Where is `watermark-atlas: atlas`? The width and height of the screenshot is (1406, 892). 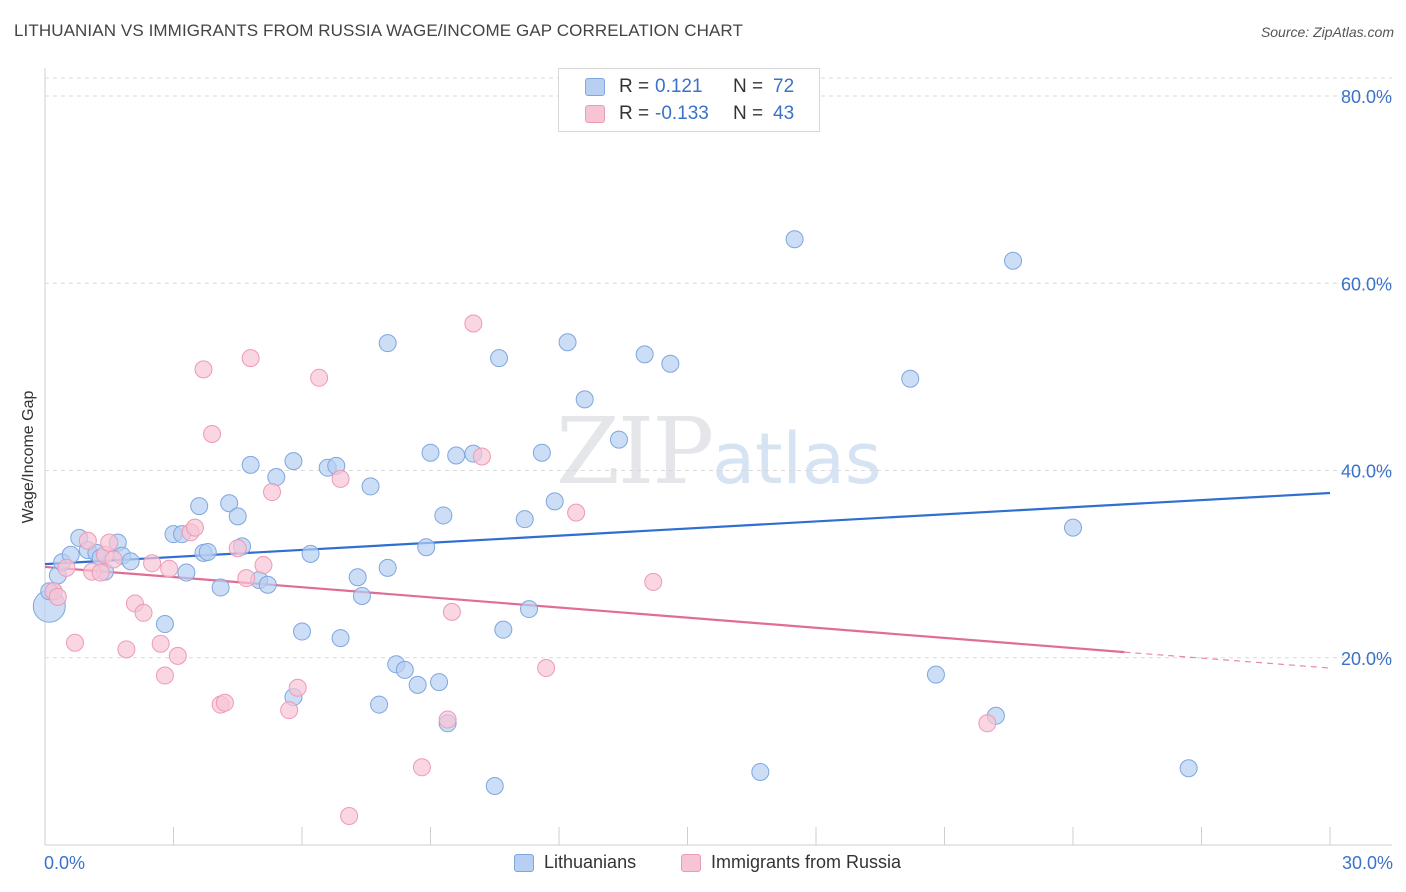
watermark-atlas: atlas is located at coordinates (797, 459).